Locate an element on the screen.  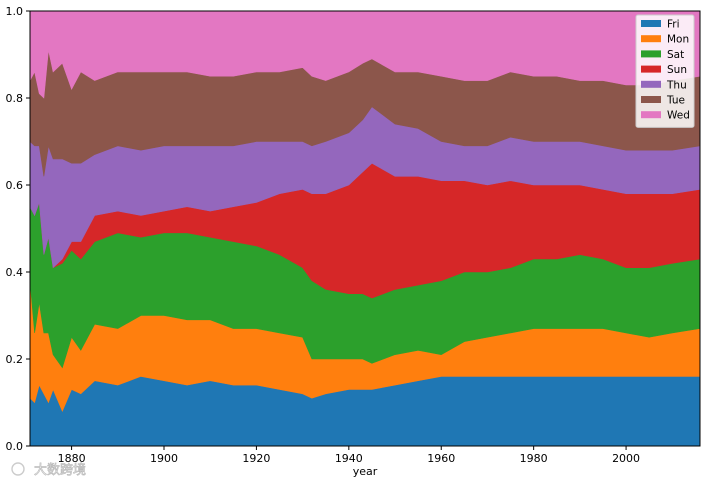
legend-label-wed: Wed is located at coordinates (678, 116).